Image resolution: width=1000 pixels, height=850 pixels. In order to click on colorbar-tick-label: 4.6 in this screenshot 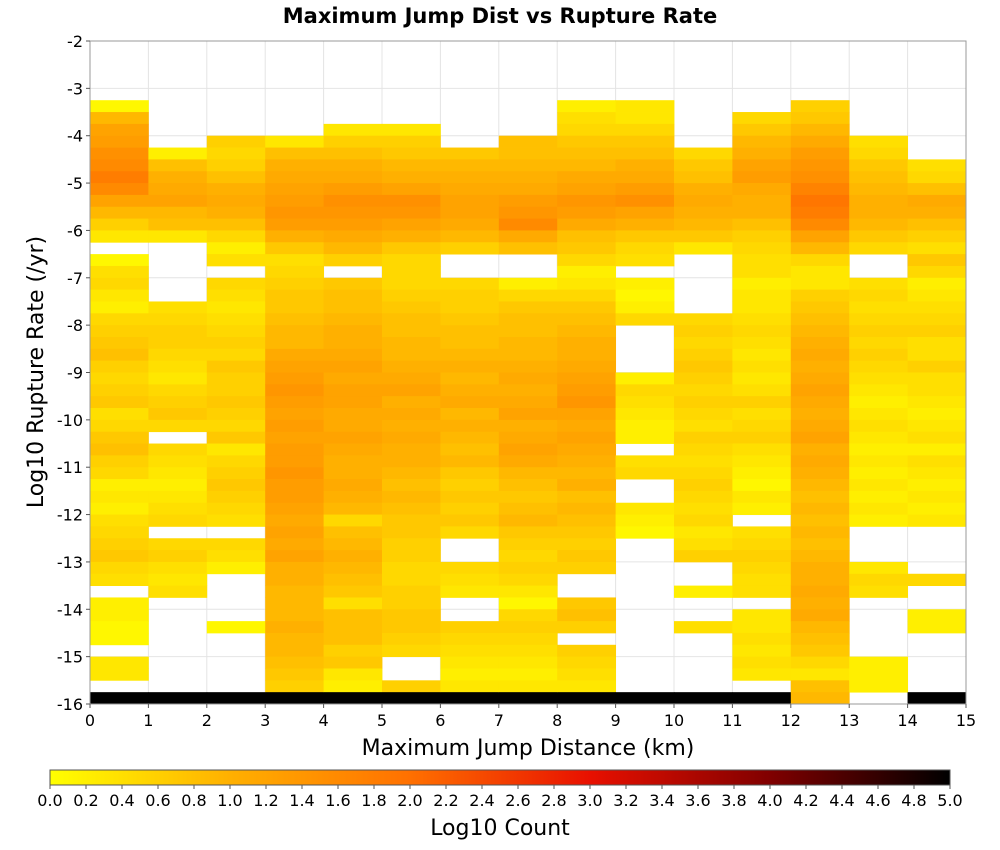, I will do `click(877, 800)`.